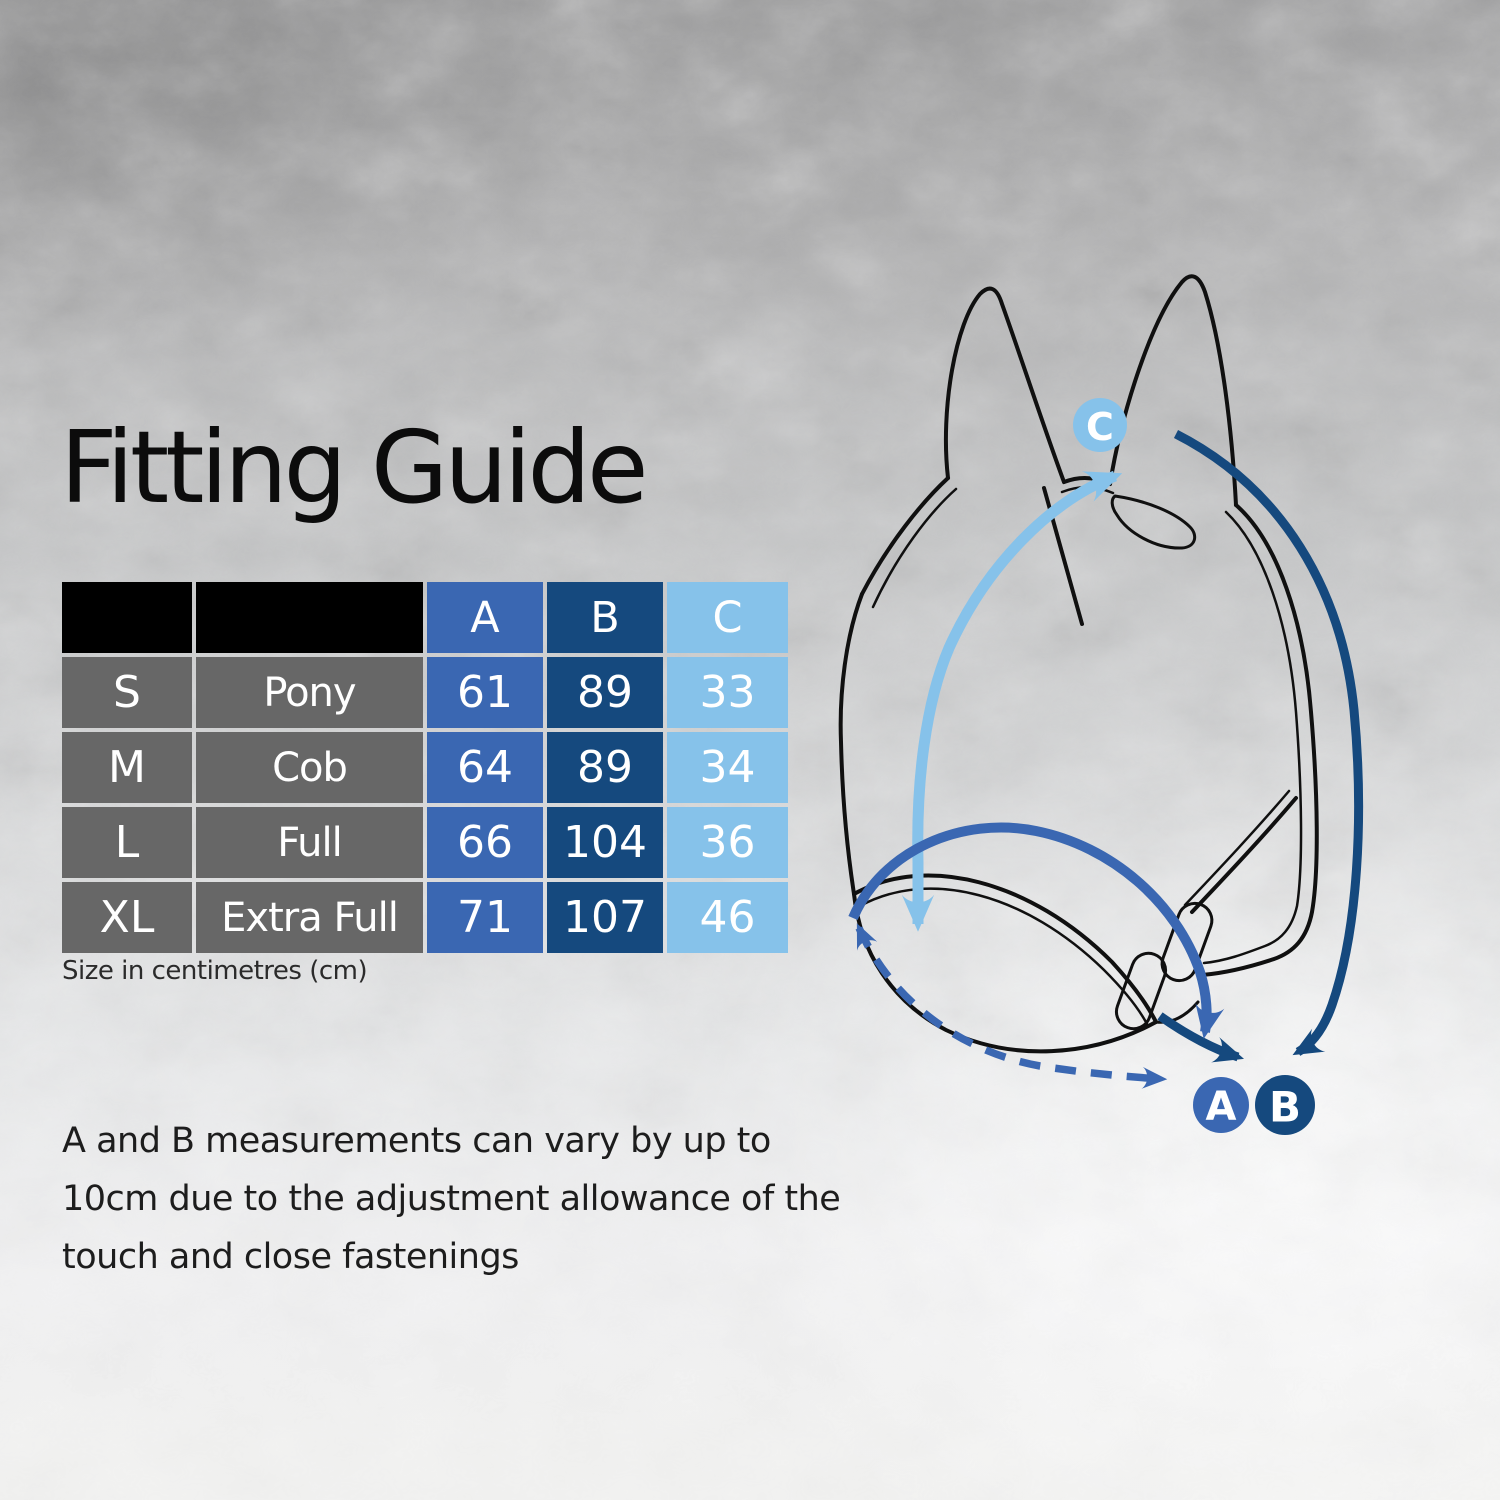 The image size is (1500, 1500). What do you see at coordinates (605, 917) in the screenshot?
I see `measurement-b-cell: 107` at bounding box center [605, 917].